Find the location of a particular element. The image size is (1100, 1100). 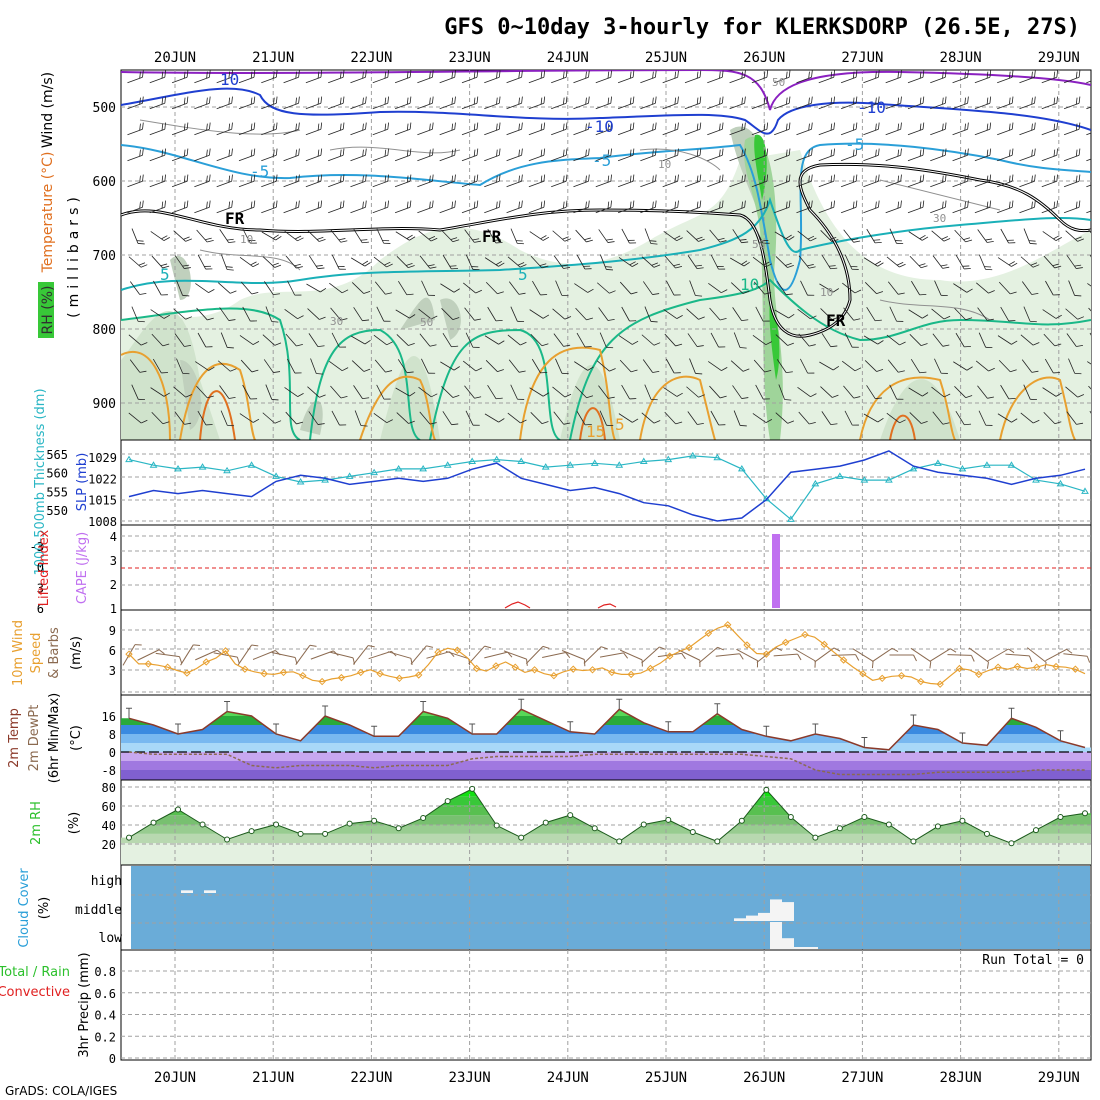

rh-area-high is located at coordinates (763, 288).